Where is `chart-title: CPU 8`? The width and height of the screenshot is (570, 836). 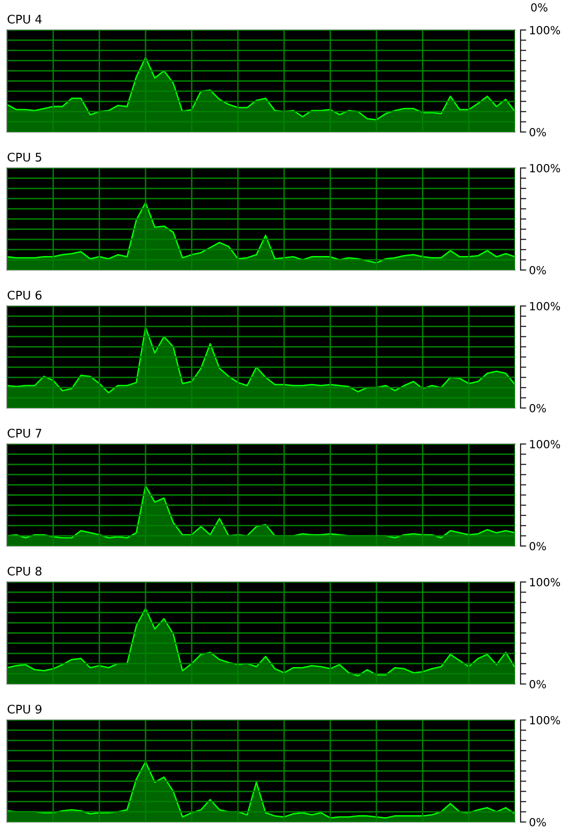 chart-title: CPU 8 is located at coordinates (25, 571).